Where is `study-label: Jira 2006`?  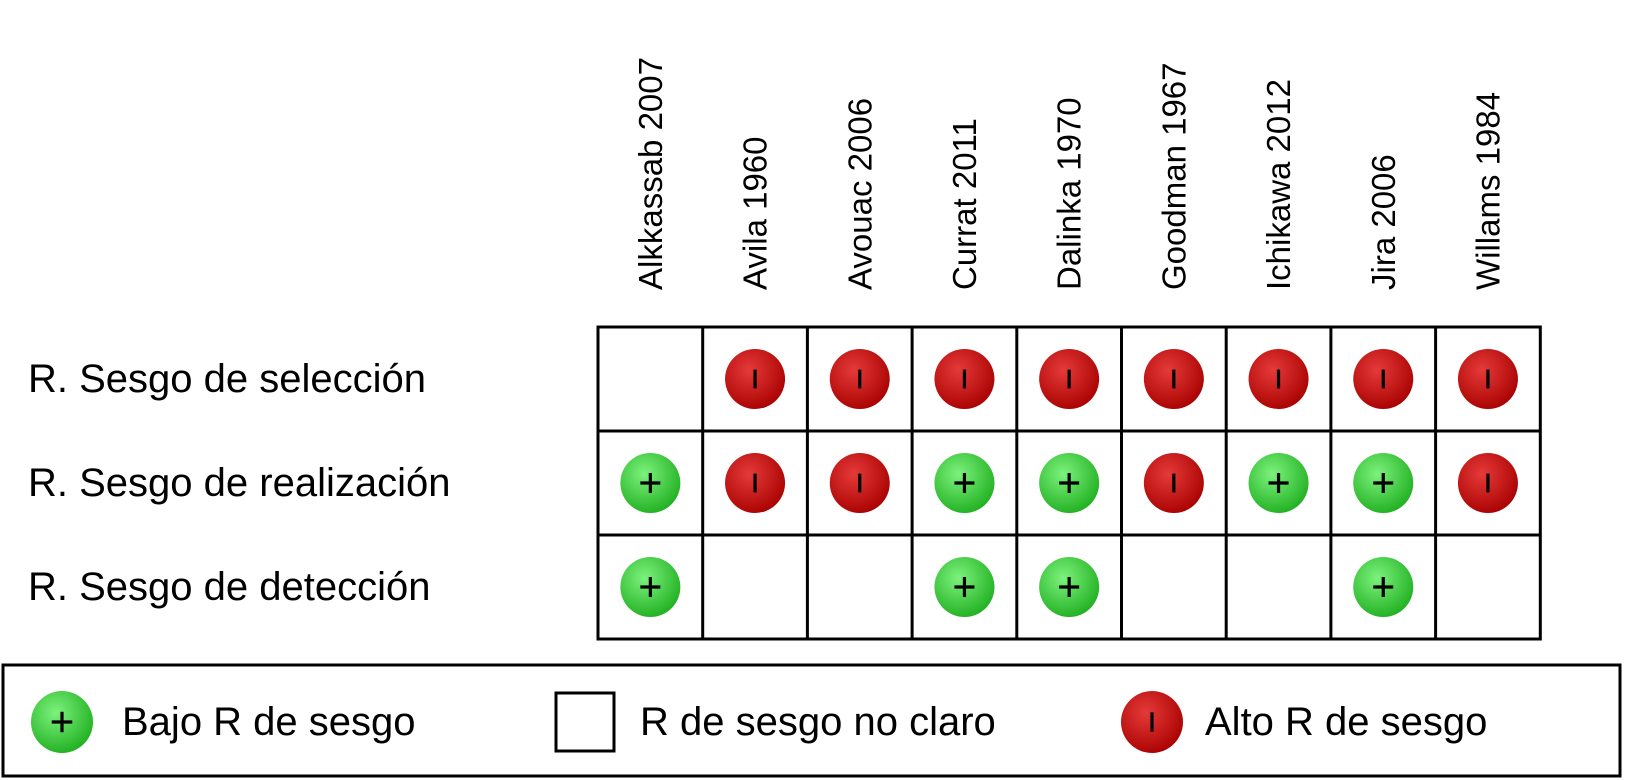
study-label: Jira 2006 is located at coordinates (1383, 222).